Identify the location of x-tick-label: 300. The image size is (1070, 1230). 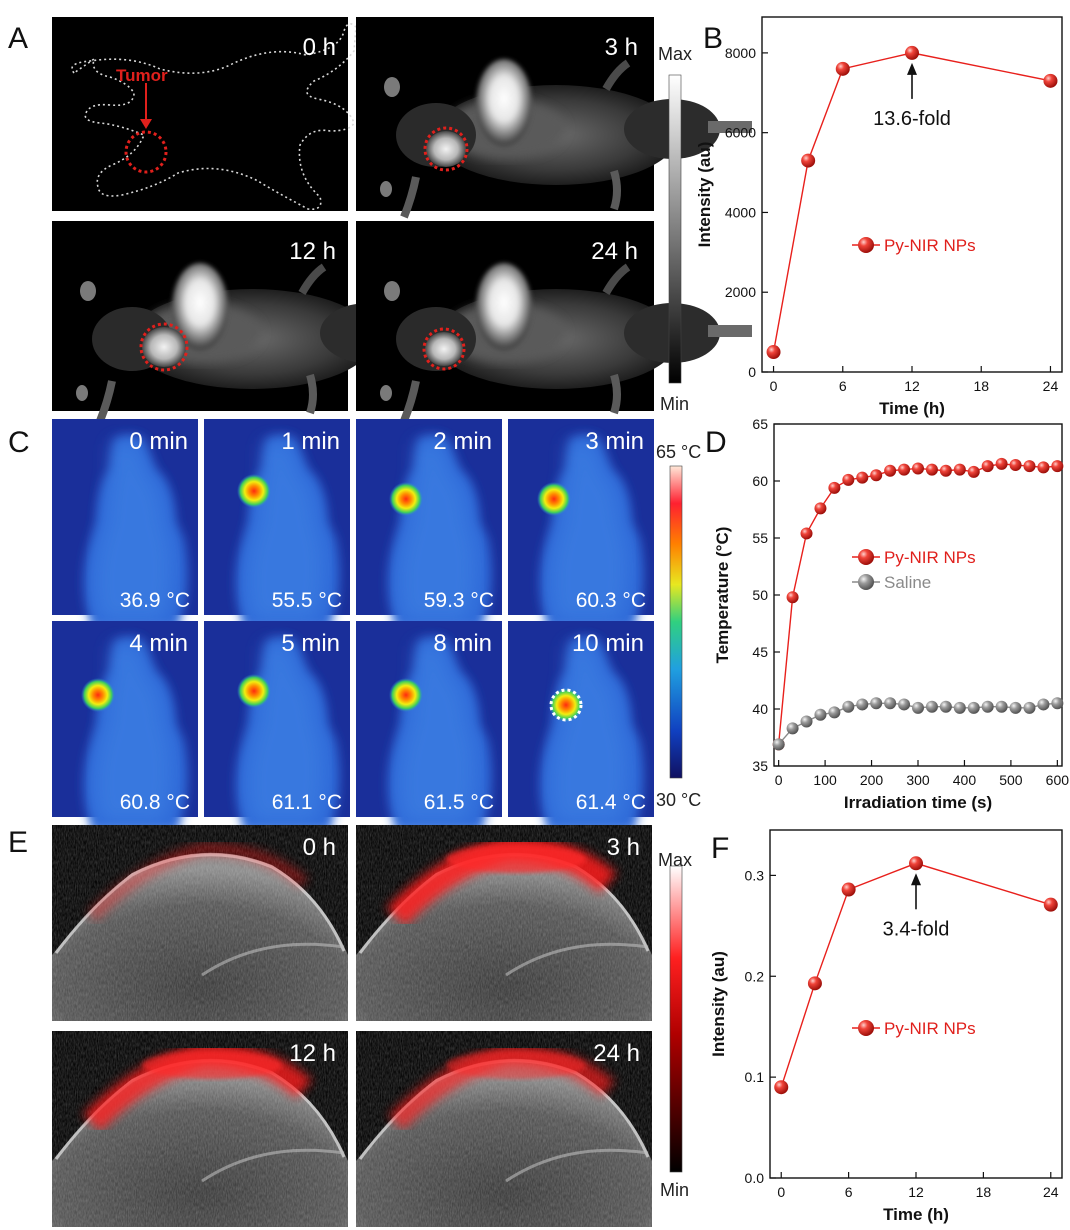
(918, 780).